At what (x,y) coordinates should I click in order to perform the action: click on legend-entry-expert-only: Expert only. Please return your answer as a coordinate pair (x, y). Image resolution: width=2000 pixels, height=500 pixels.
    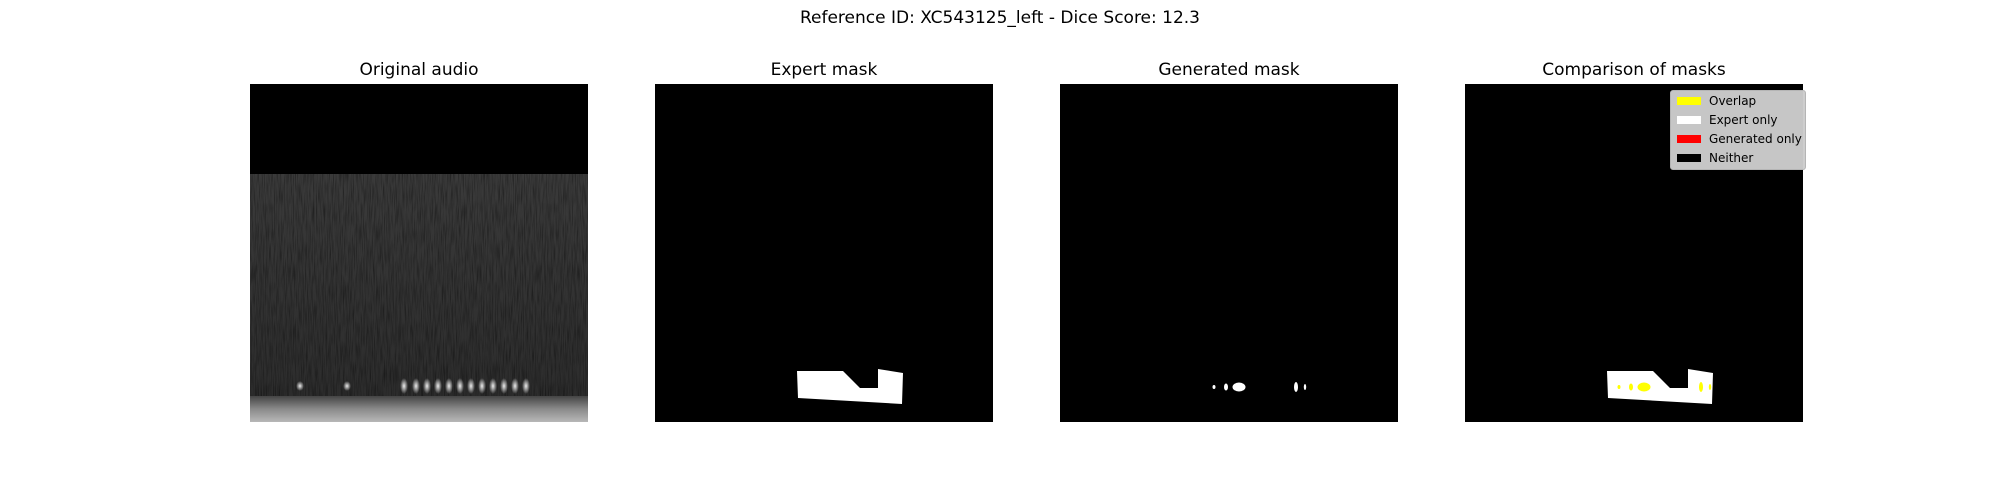
    Looking at the image, I should click on (1742, 120).